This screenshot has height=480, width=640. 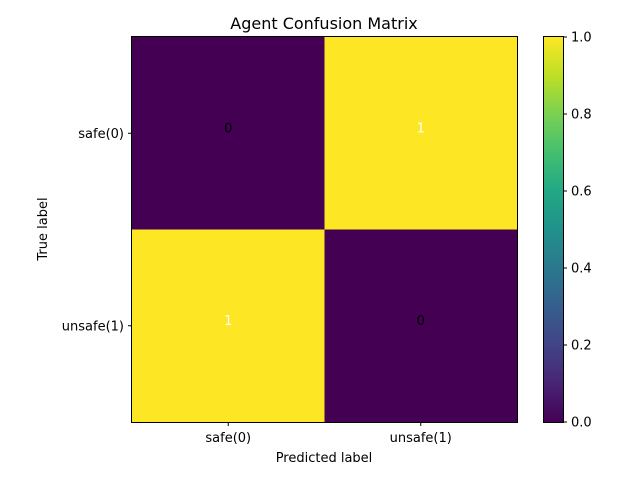 What do you see at coordinates (97, 230) in the screenshot?
I see `y-axis-ticks: safe(0) unsafe(1)` at bounding box center [97, 230].